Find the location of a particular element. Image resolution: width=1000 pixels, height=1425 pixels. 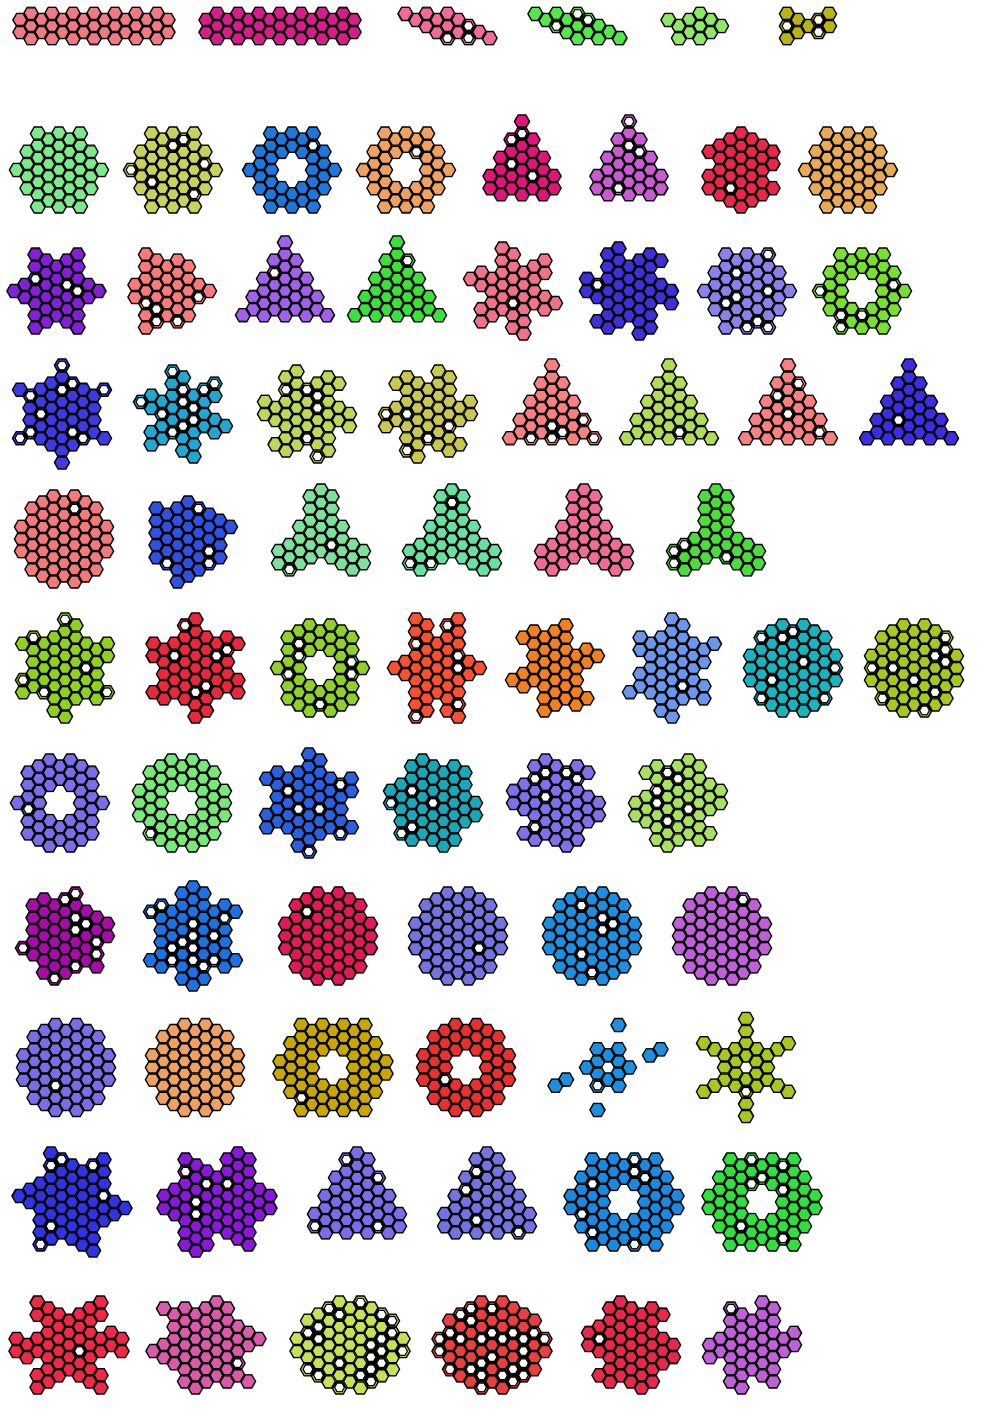

tiling-tripod-r5-c3 is located at coordinates (321, 539).